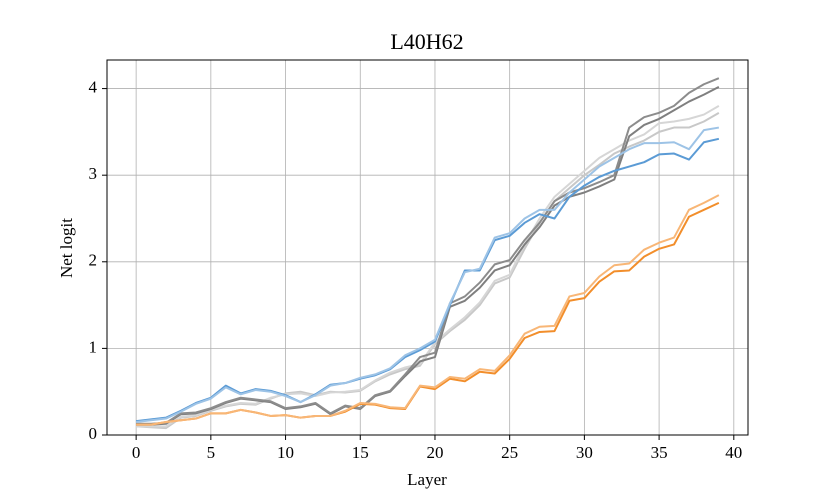 This screenshot has width=830, height=498. What do you see at coordinates (427, 479) in the screenshot?
I see `x-axis-label: Layer` at bounding box center [427, 479].